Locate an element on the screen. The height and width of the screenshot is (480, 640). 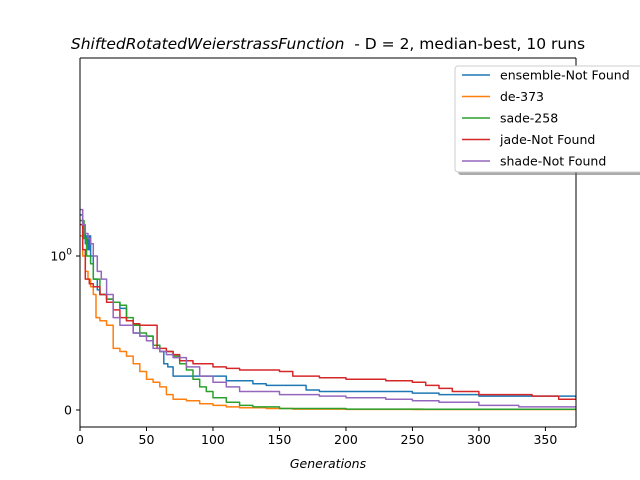
legend-label-de-373: de-373 is located at coordinates (522, 96).